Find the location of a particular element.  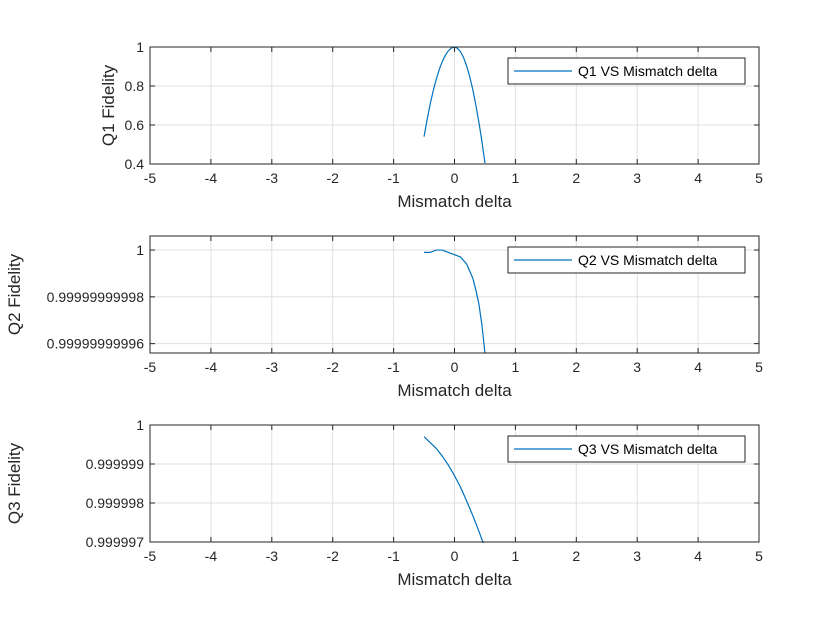

y-tick-label: 0.99999999996 is located at coordinates (96, 344).